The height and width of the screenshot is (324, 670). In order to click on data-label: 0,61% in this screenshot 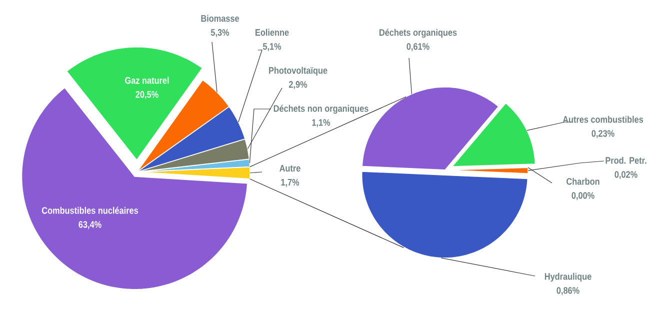, I will do `click(418, 47)`.